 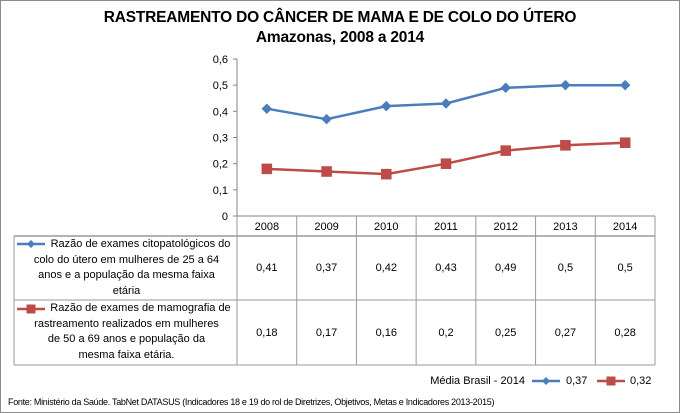 What do you see at coordinates (577, 381) in the screenshot?
I see `media-value-series-1: 0,37` at bounding box center [577, 381].